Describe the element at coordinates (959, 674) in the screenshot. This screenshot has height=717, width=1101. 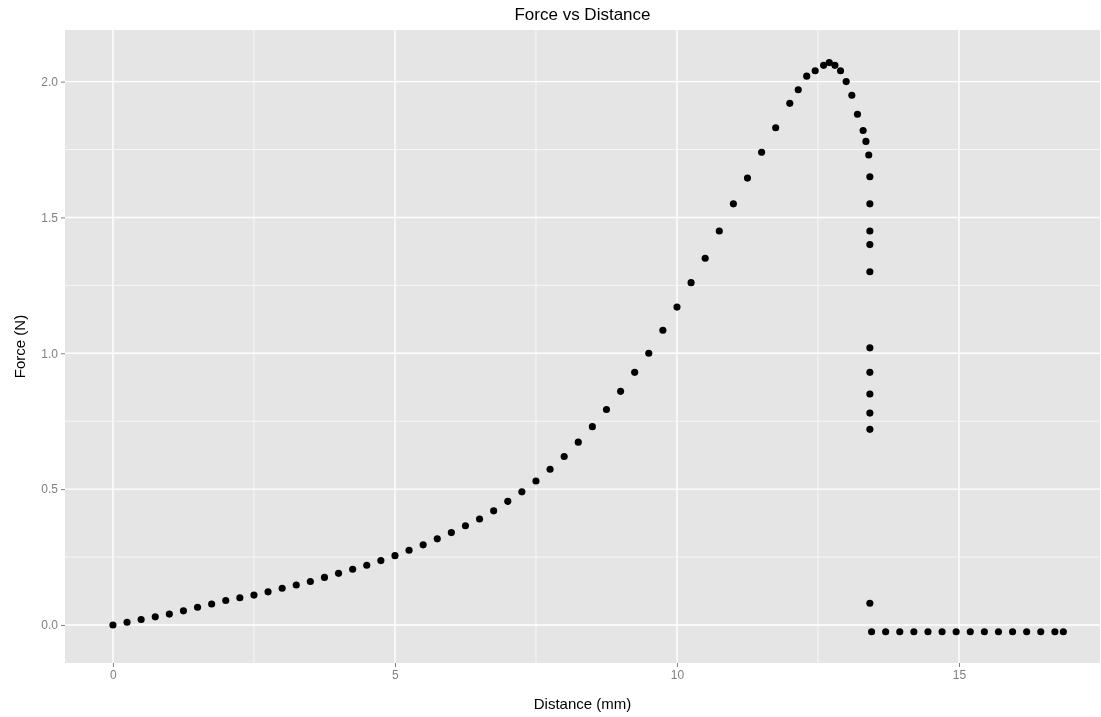
I see `x-tick-label: 15` at that location.